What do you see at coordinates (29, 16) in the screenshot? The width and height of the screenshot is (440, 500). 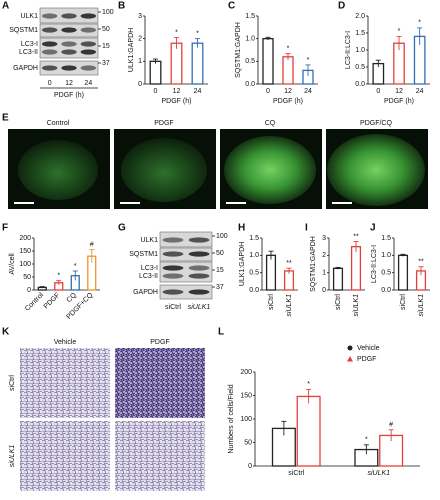 I see `blot-row-label: ULK1` at bounding box center [29, 16].